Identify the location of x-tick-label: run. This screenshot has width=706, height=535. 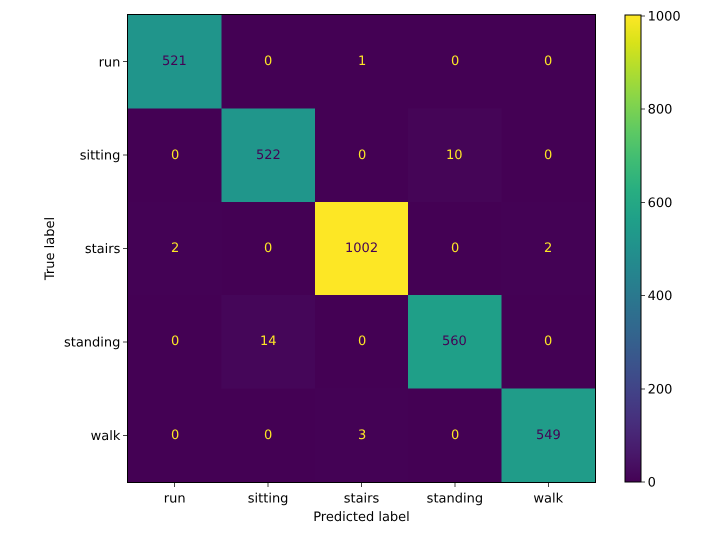
(175, 499).